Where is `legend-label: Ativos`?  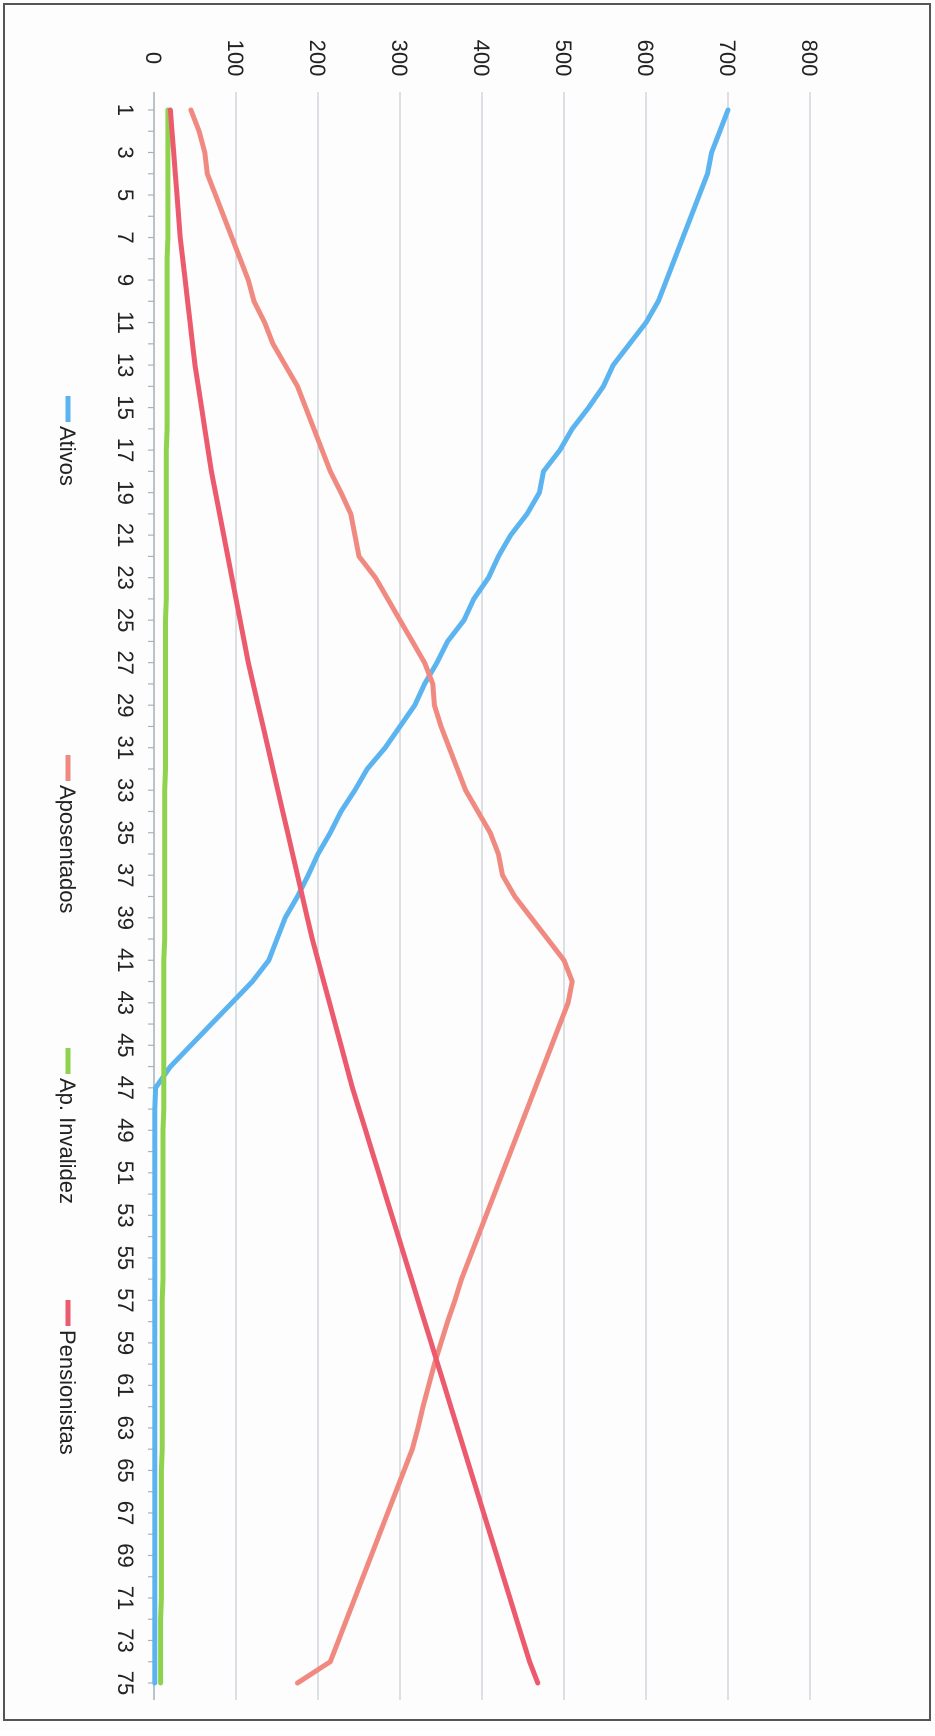
legend-label: Ativos is located at coordinates (67, 456).